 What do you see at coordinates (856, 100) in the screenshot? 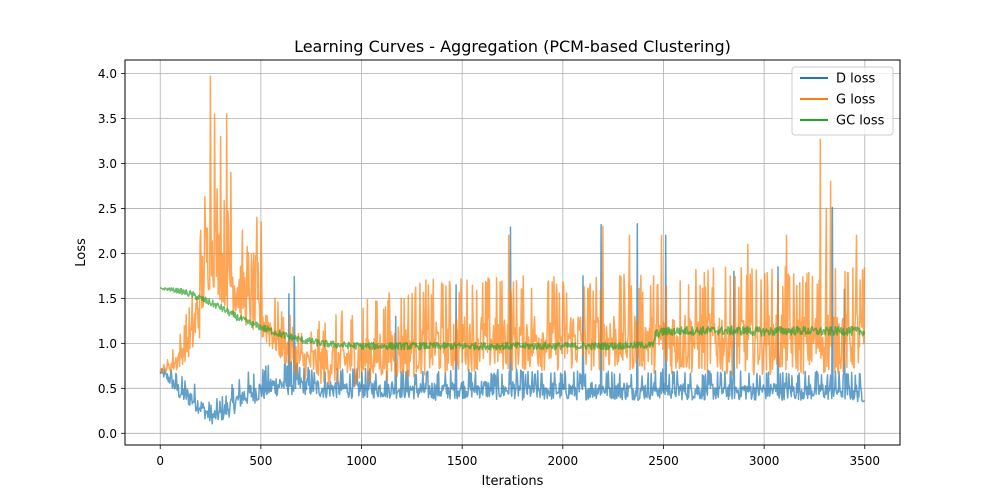
I see `legend-label-g-loss: G loss` at bounding box center [856, 100].